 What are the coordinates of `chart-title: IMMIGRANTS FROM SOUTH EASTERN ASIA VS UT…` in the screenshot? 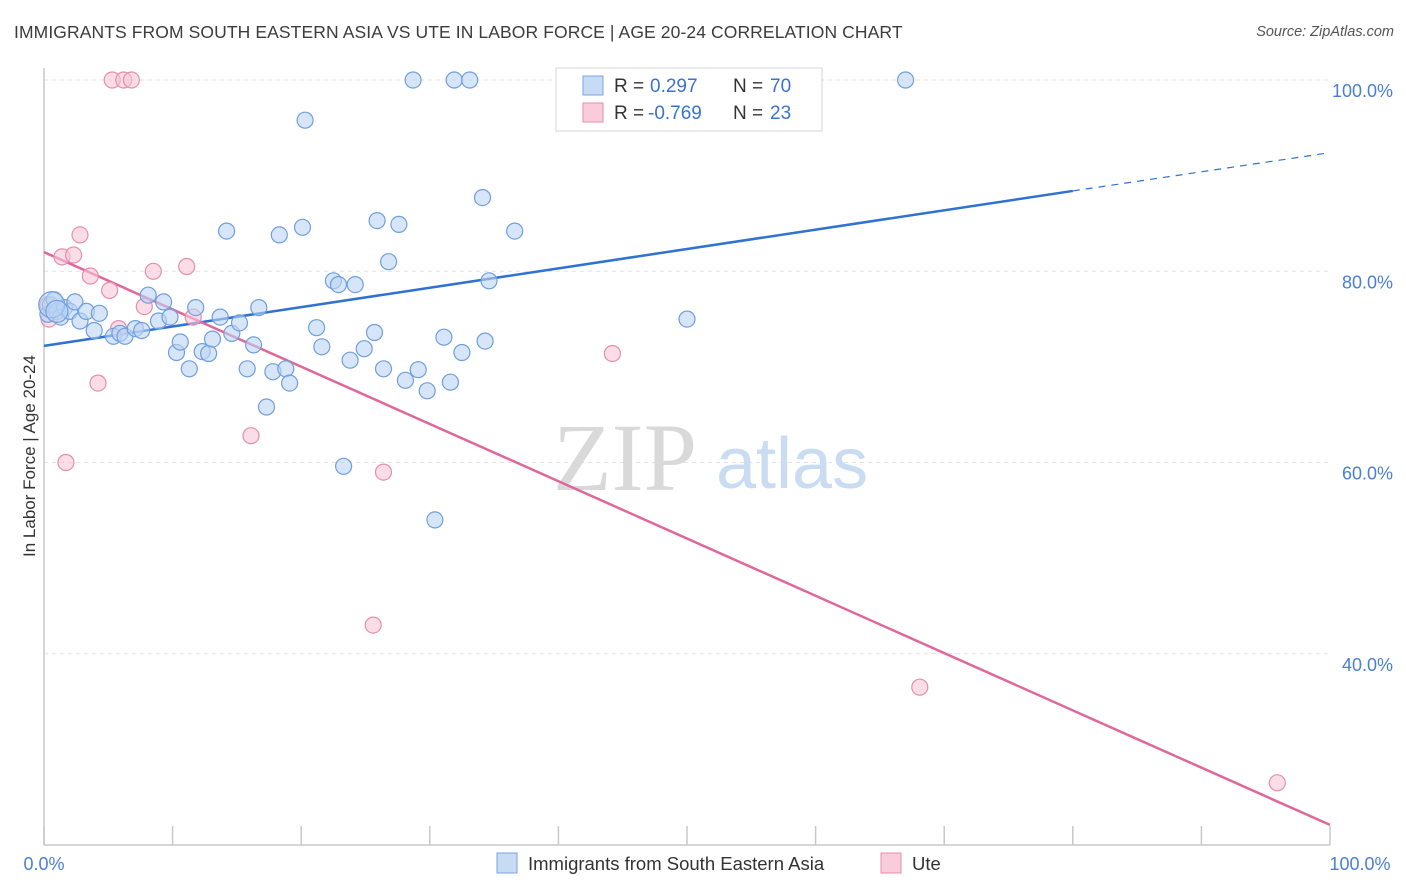 It's located at (458, 32).